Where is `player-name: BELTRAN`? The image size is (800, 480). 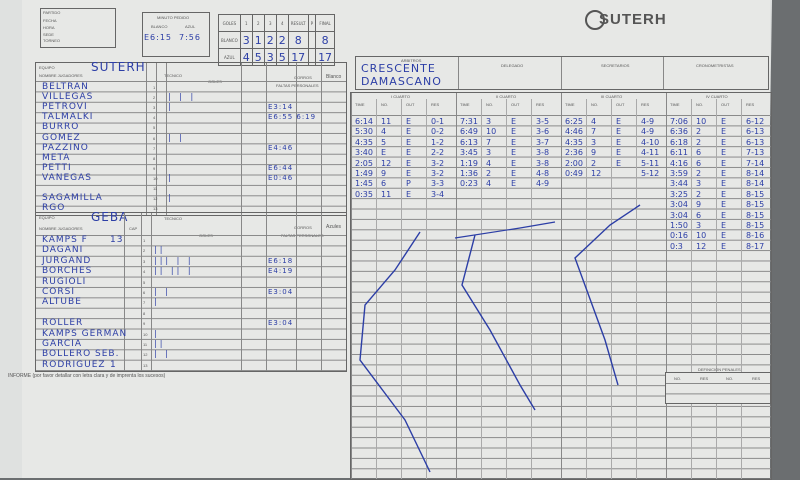
player-name: BELTRAN is located at coordinates (65, 87).